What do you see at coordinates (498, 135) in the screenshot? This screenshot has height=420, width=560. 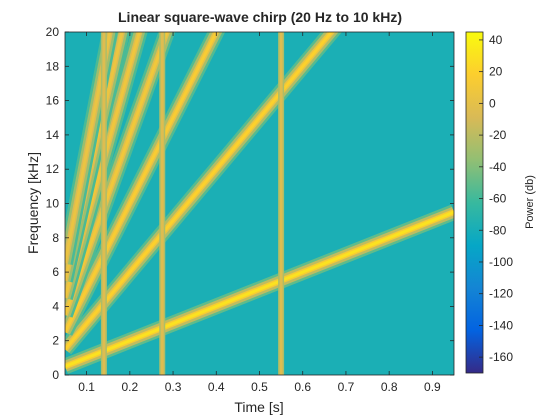 I see `colorbar-tick-label: -20` at bounding box center [498, 135].